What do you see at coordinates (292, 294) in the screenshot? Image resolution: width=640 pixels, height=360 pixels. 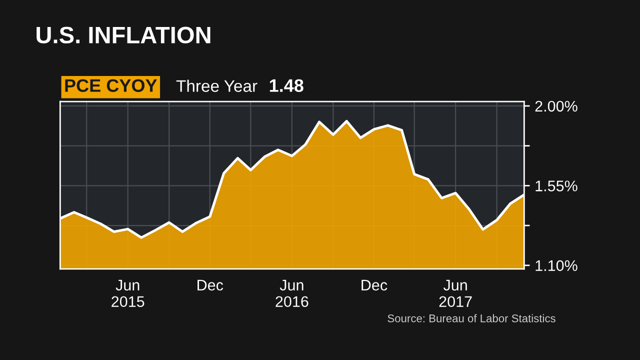 I see `x-tick-label: Jun 2016` at bounding box center [292, 294].